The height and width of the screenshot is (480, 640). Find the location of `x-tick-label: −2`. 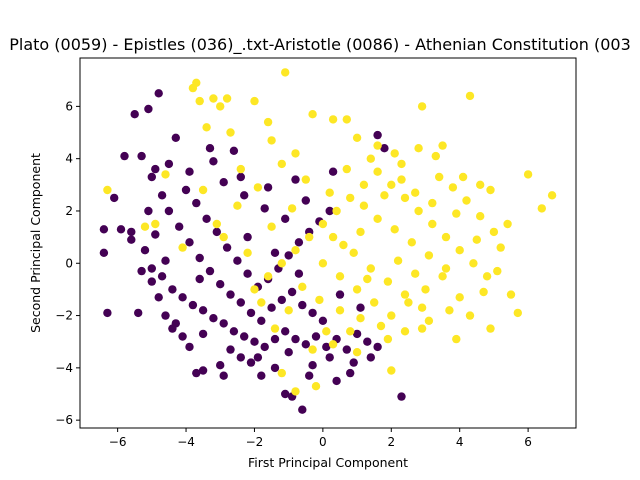

x-tick-label: −2 is located at coordinates (255, 442).